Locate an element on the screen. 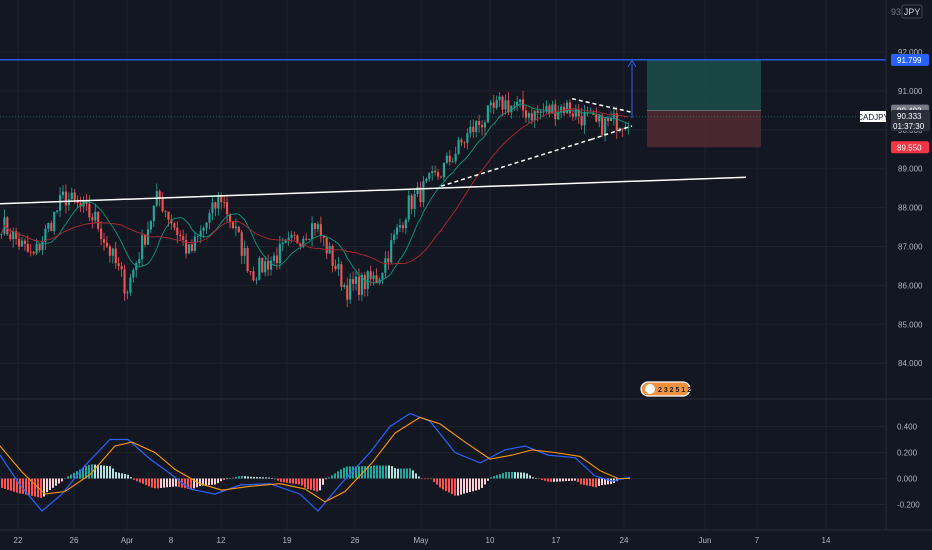  currency-badge: JPY is located at coordinates (912, 11).